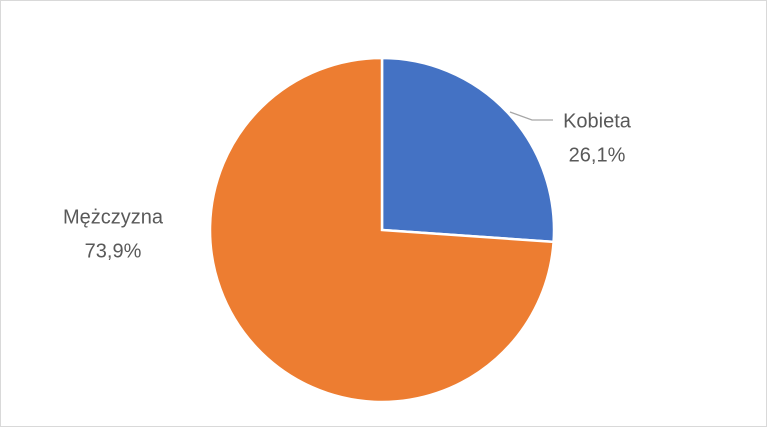  Describe the element at coordinates (113, 251) in the screenshot. I see `slice-value-label: 73,9%` at that location.